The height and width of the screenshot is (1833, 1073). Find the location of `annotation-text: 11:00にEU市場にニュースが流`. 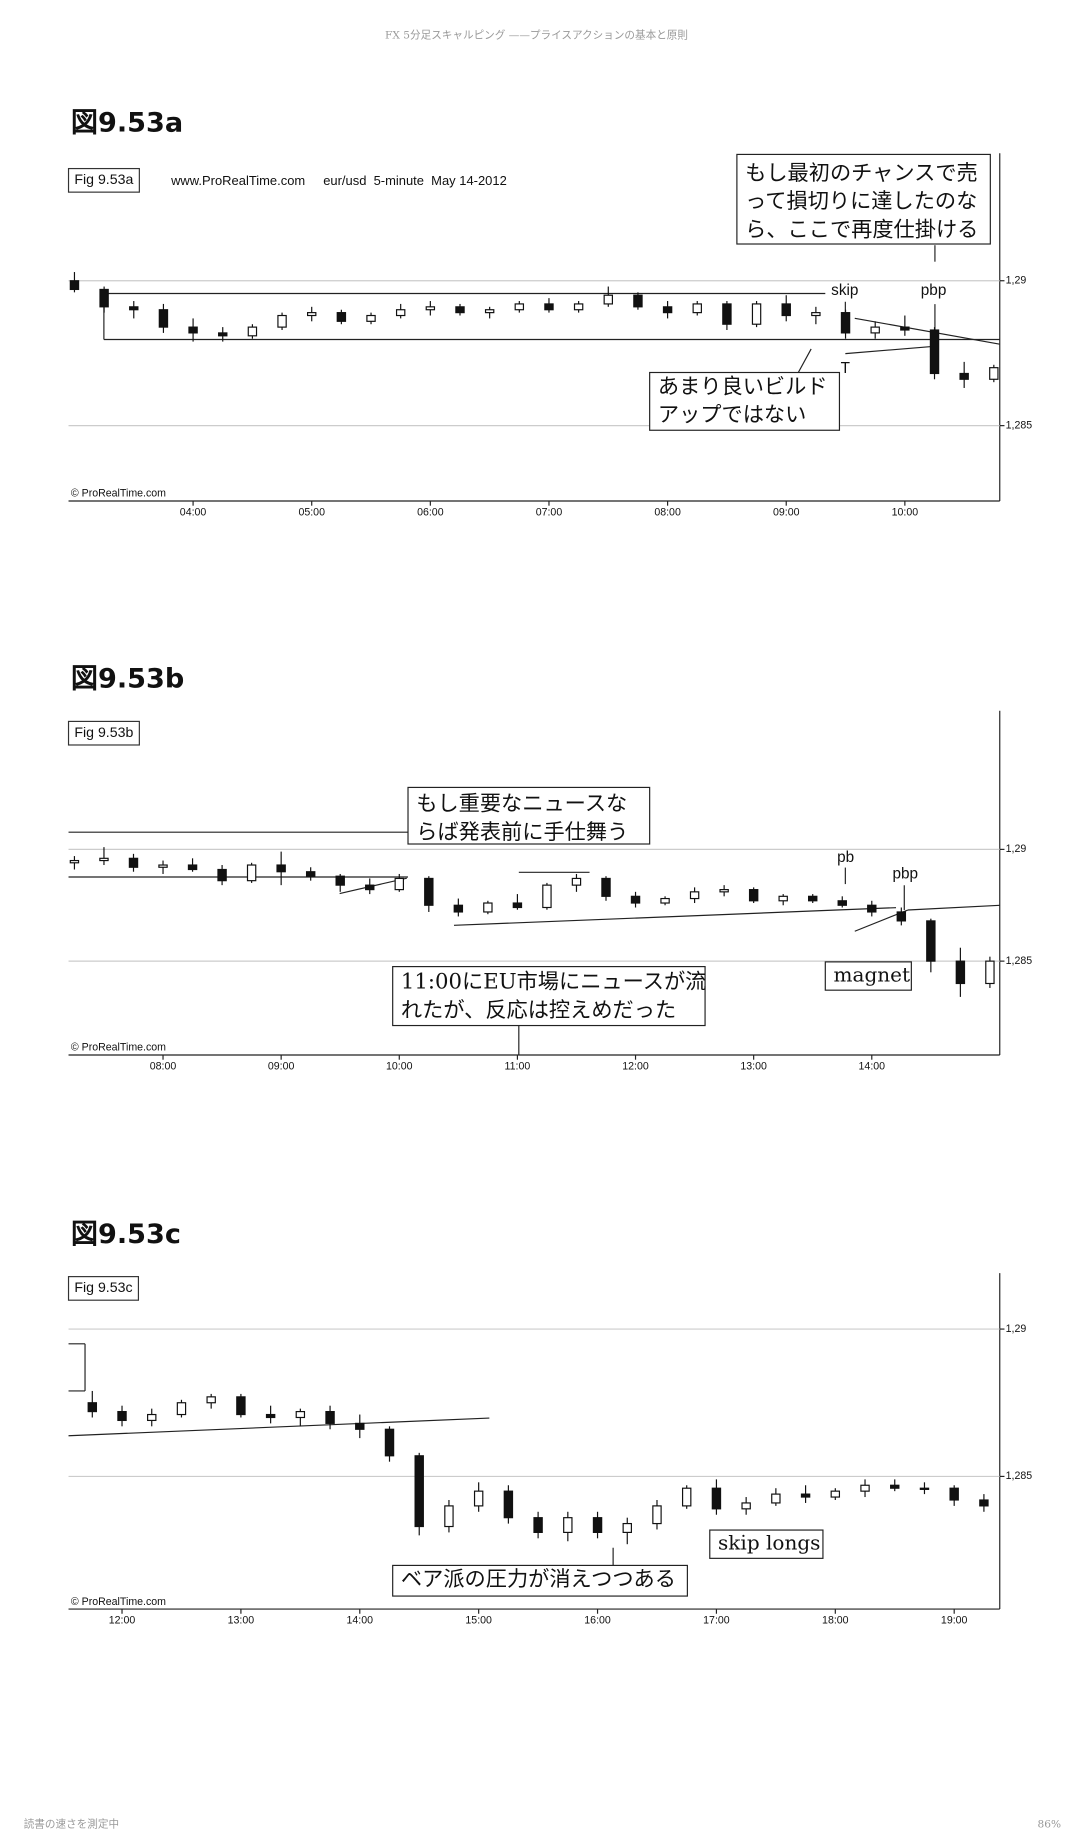

annotation-text: 11:00にEU市場にニュースが流 is located at coordinates (553, 982).